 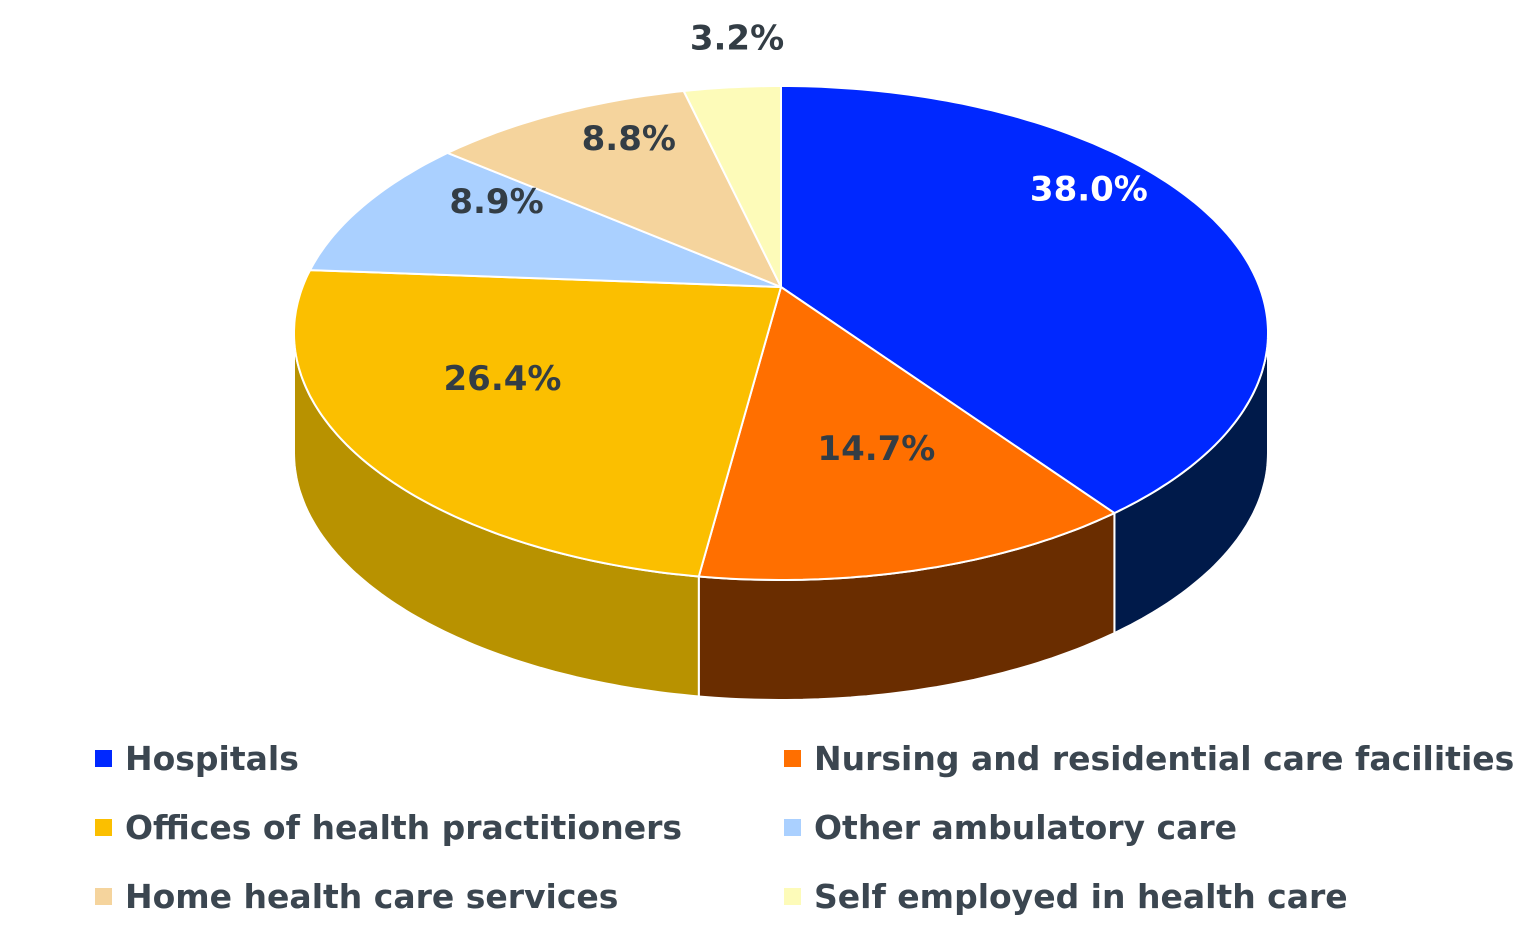 I want to click on legend-item-nursing: Nursing and residential care facilities, so click(x=1149, y=758).